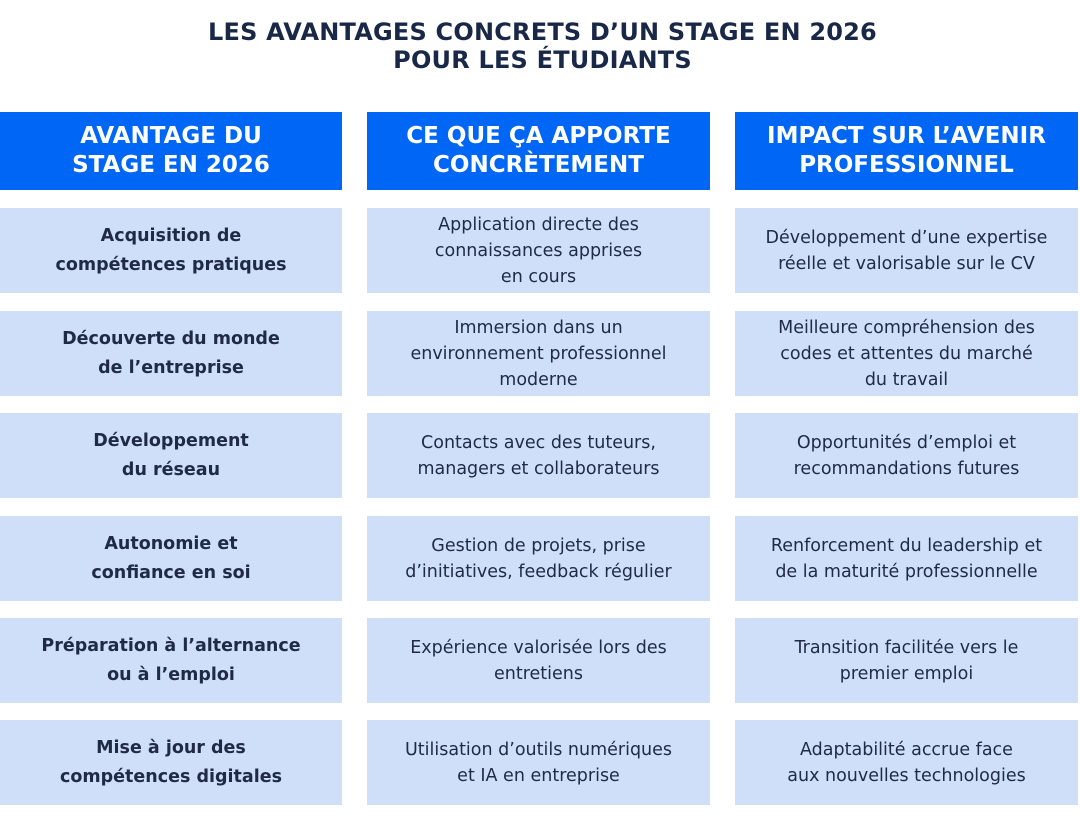  I want to click on column-header-benefit: CE QUE ÇA APPORTE CONCRÈTEMENT, so click(538, 151).